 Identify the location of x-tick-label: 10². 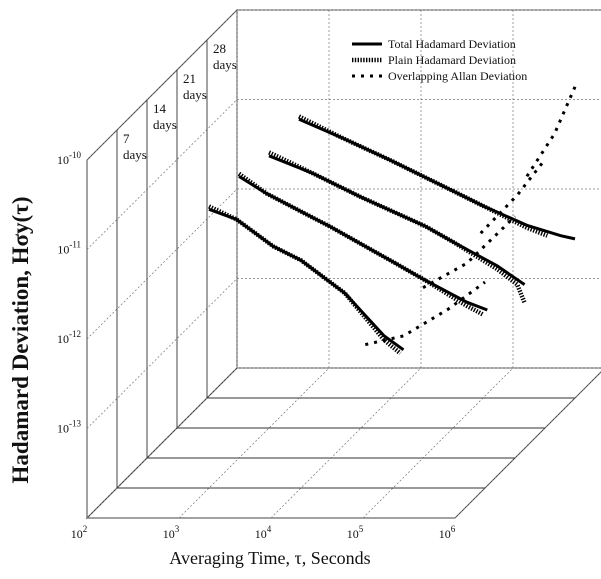
(79, 532).